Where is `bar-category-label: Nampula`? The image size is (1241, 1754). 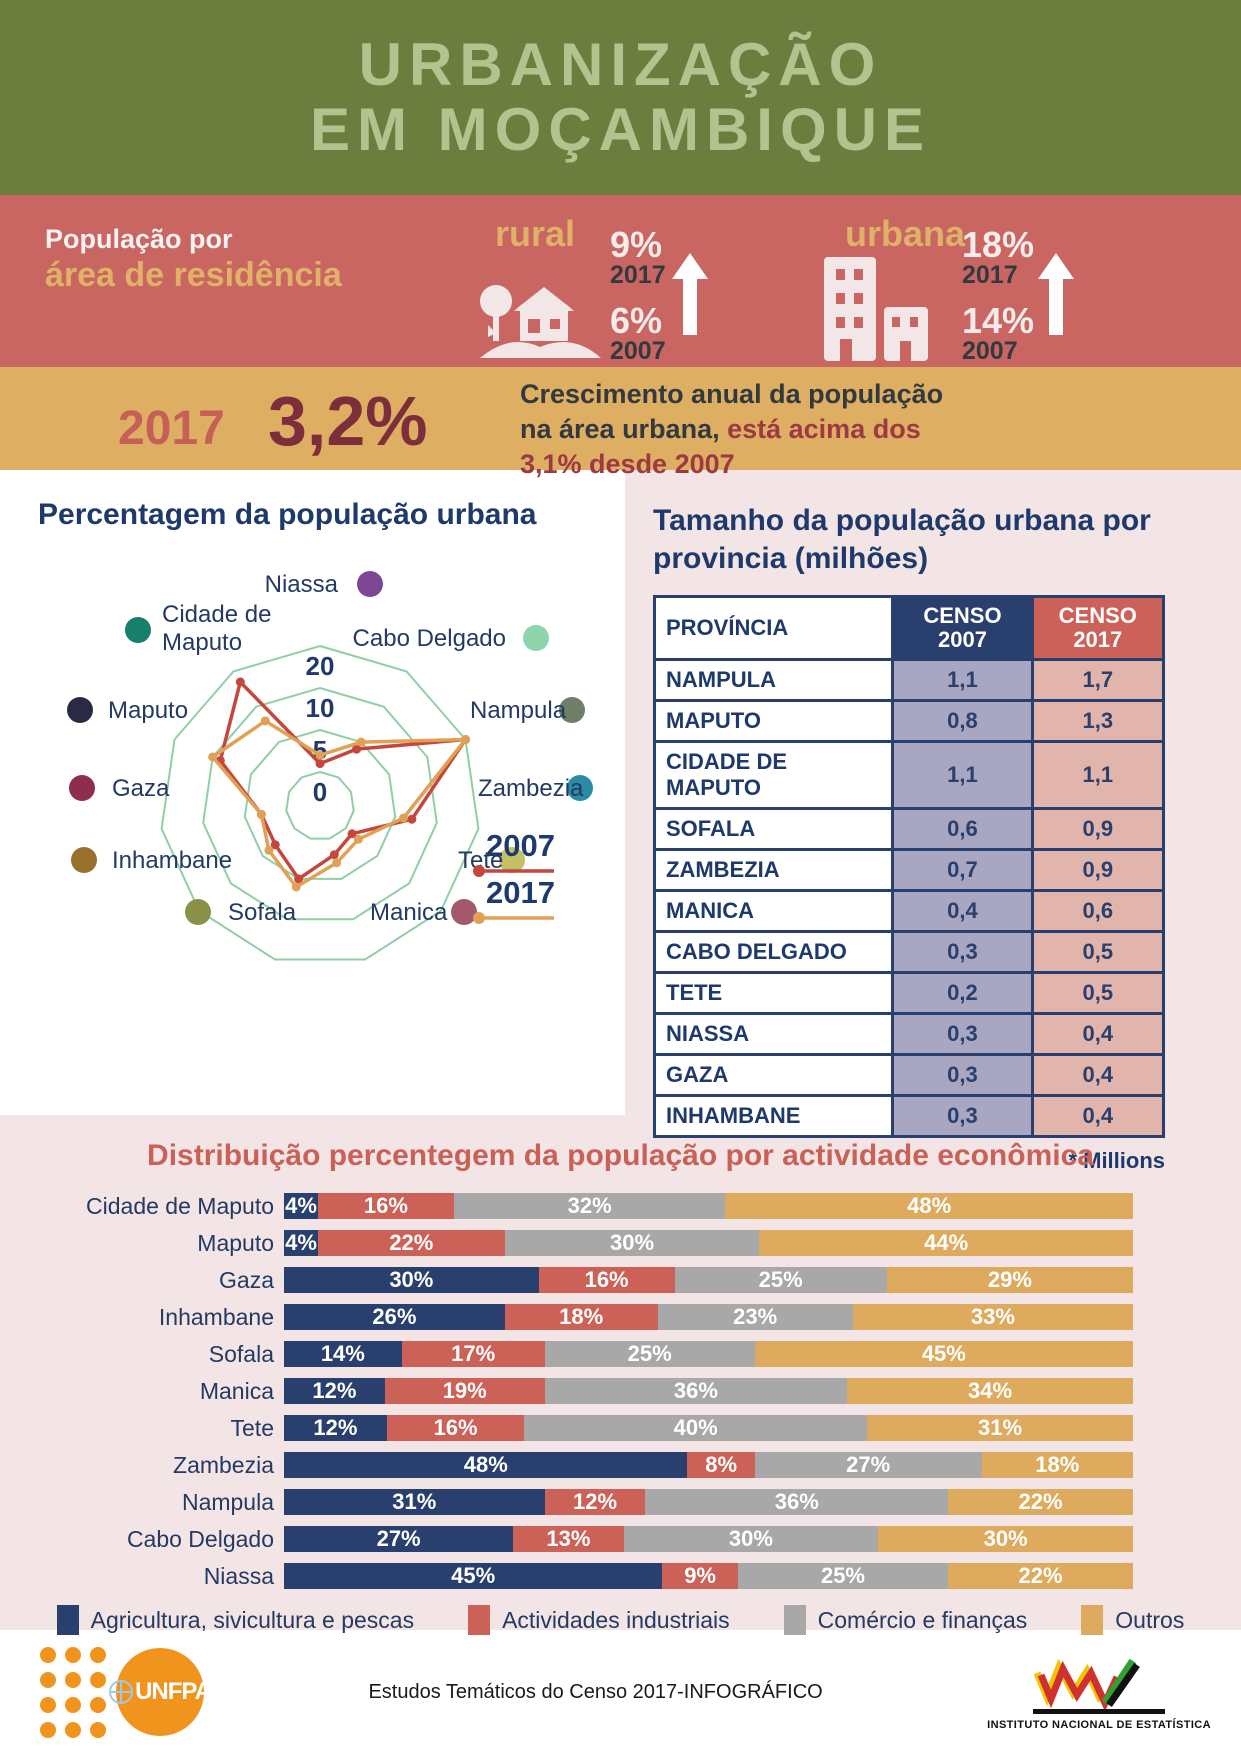 bar-category-label: Nampula is located at coordinates (227, 1501).